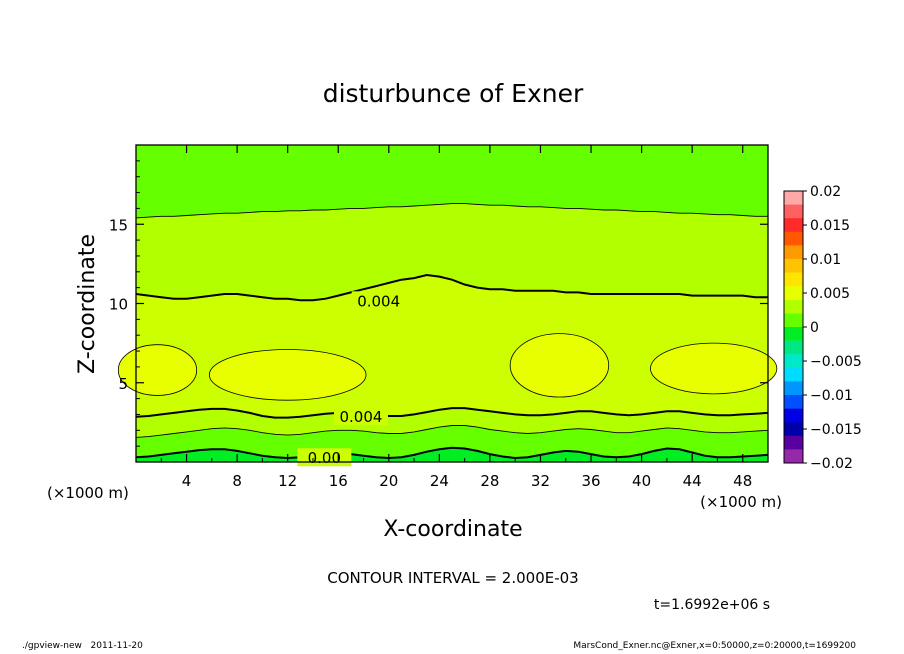  I want to click on colorbar-label: 0, so click(814, 328).